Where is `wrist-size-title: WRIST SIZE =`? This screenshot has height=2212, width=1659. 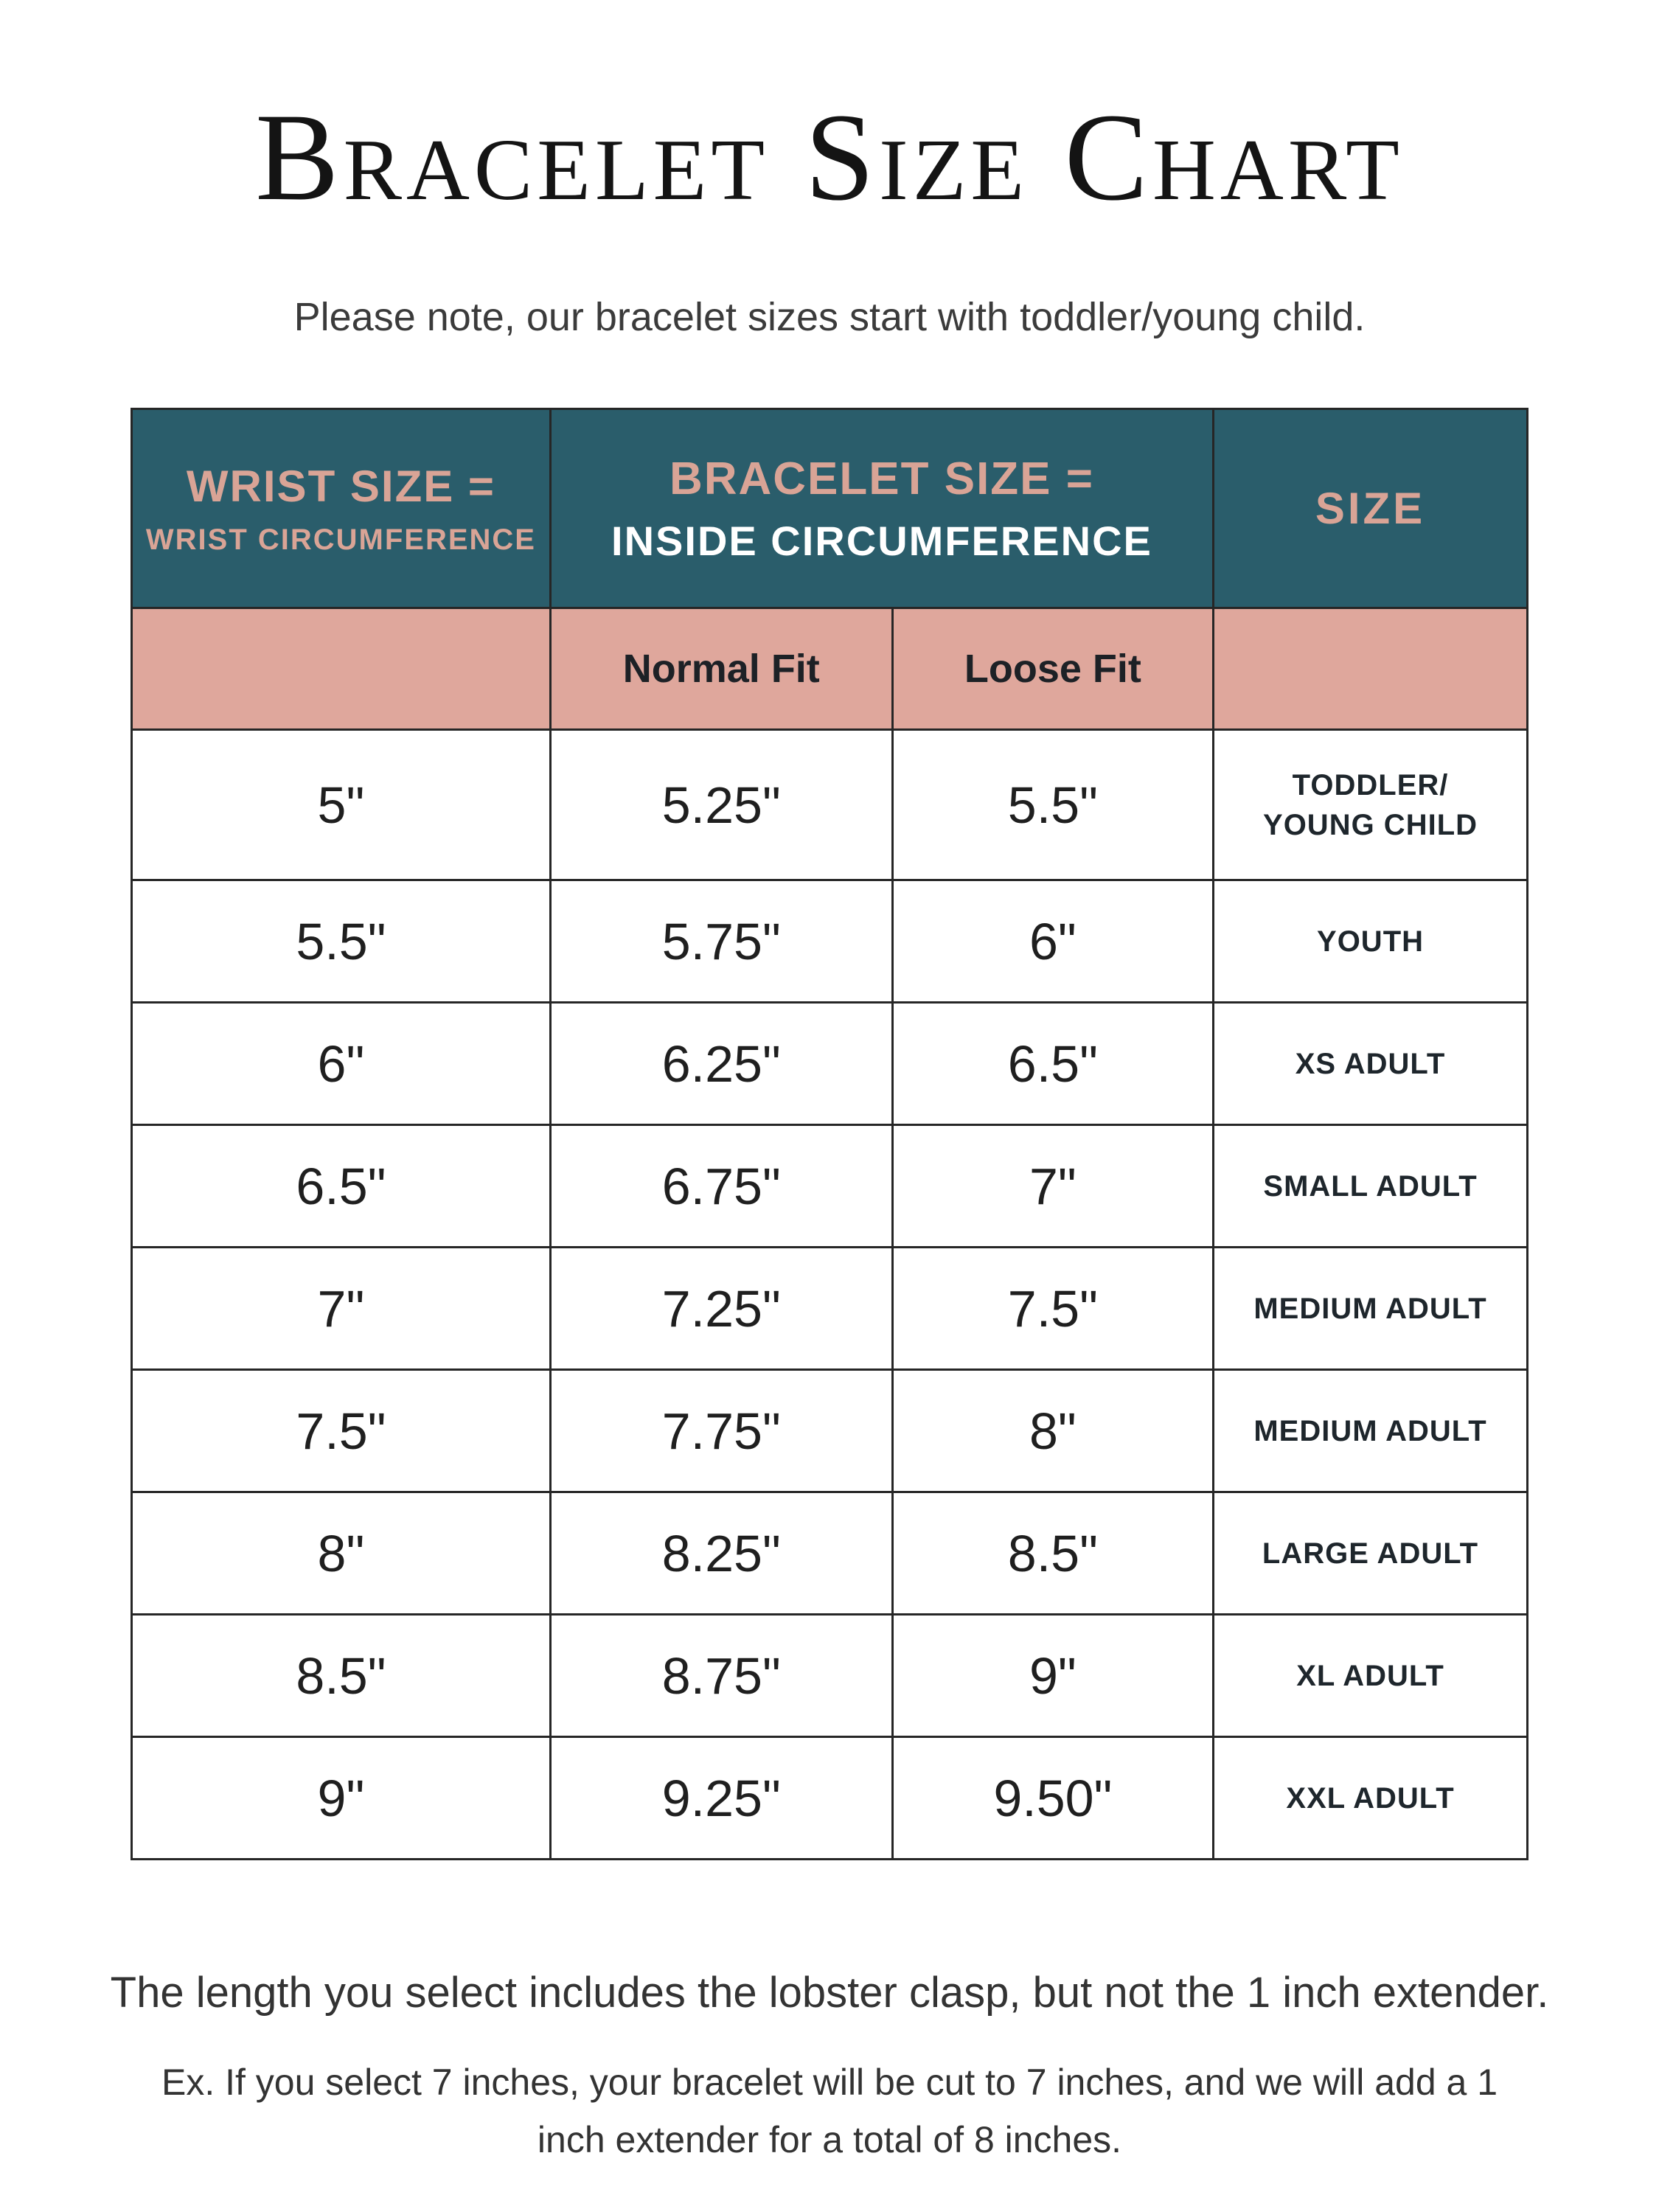 wrist-size-title: WRIST SIZE = is located at coordinates (340, 486).